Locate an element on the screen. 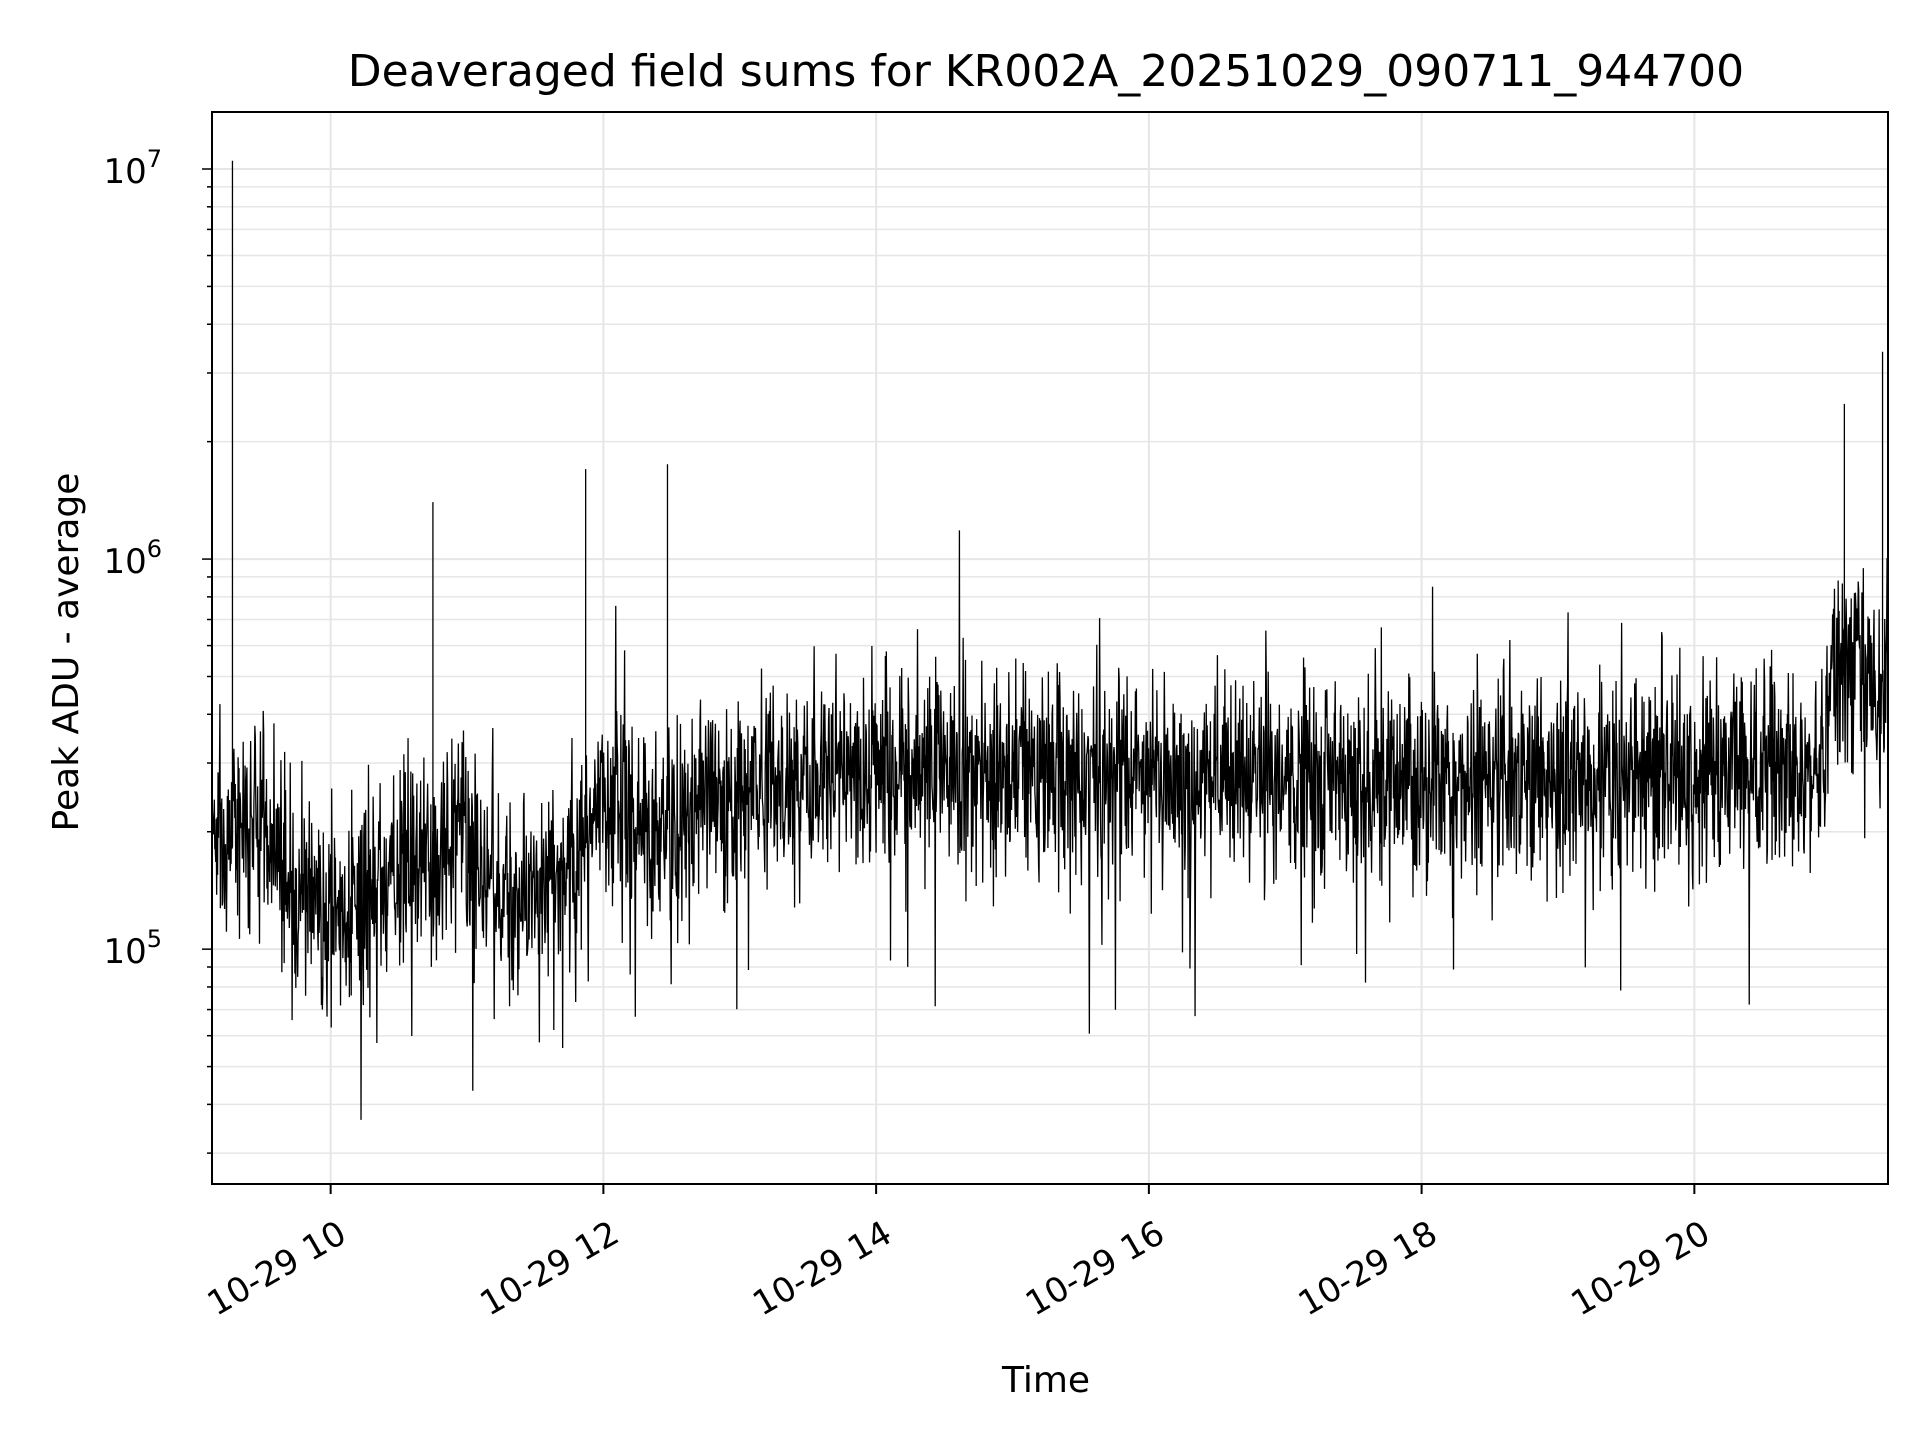  y-tick-label: 10⁷ is located at coordinates (132, 168).